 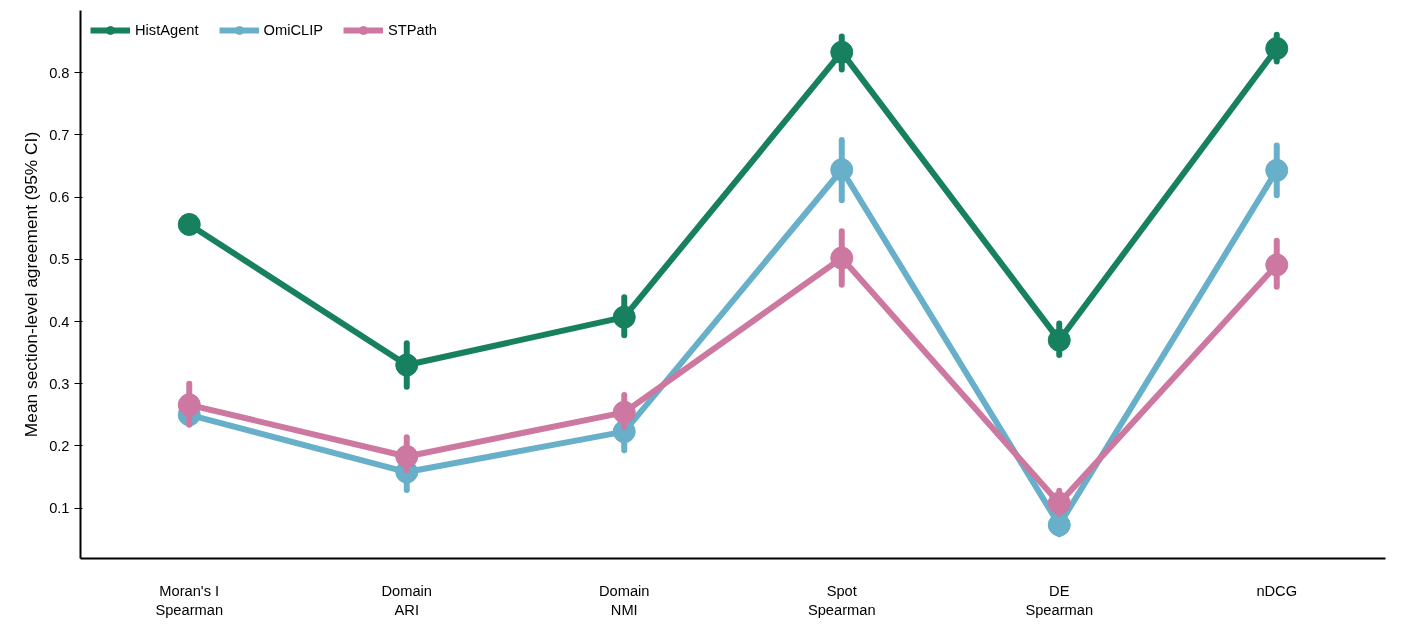 What do you see at coordinates (1277, 590) in the screenshot?
I see `x-tick-label: nDCG` at bounding box center [1277, 590].